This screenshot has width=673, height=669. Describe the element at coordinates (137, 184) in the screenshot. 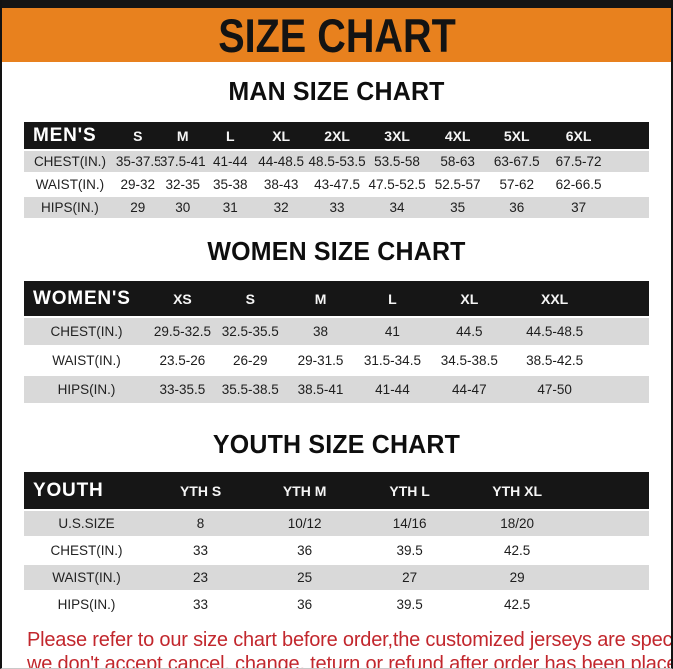

I see `size-value-cell: 29-32` at that location.